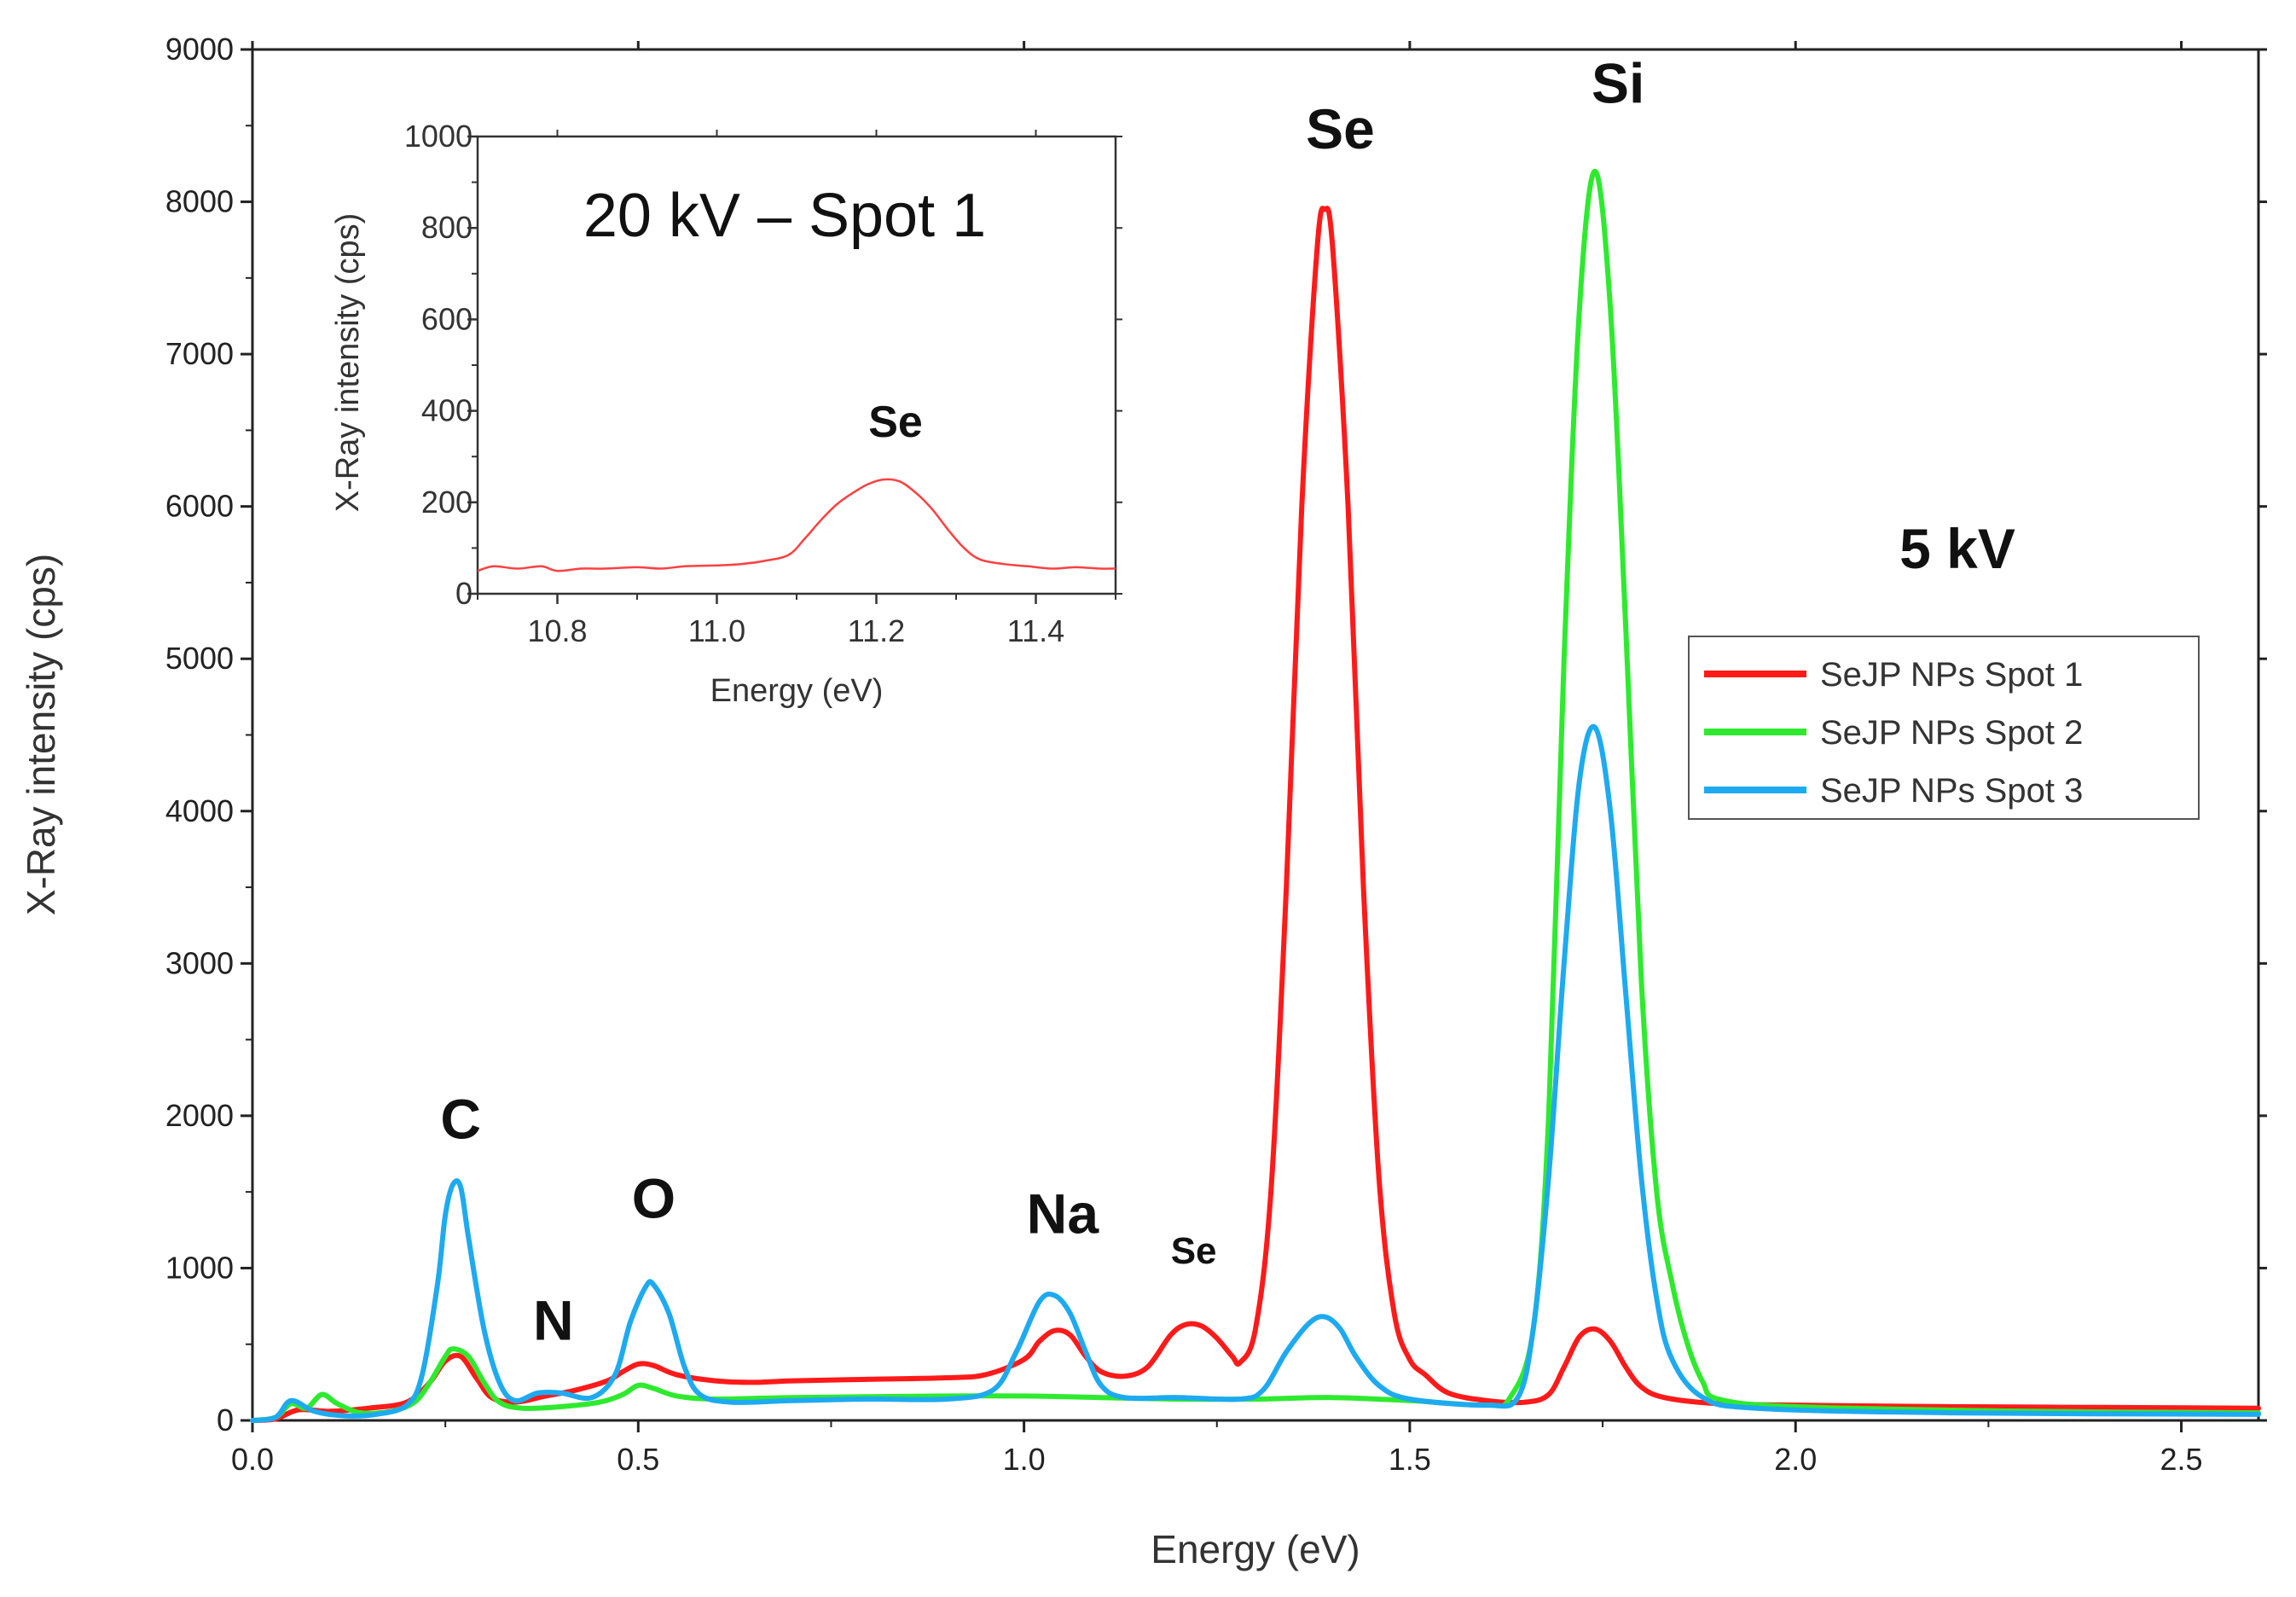 This screenshot has width=2296, height=1597. Describe the element at coordinates (439, 136) in the screenshot. I see `inset-y-tick-label: 1000` at that location.